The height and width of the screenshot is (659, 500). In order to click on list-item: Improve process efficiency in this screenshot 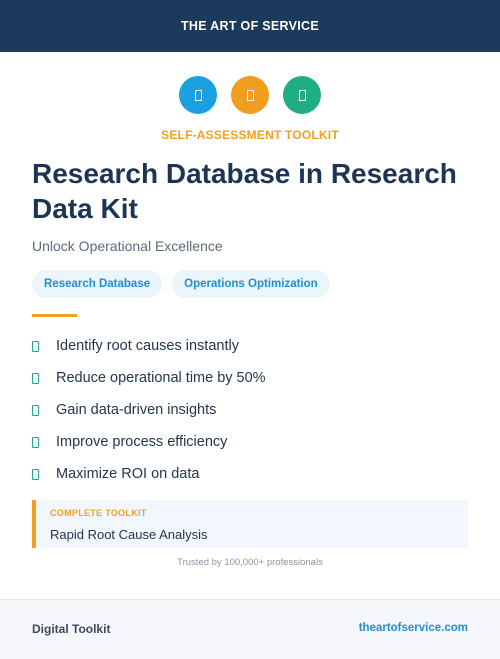, I will do `click(149, 442)`.